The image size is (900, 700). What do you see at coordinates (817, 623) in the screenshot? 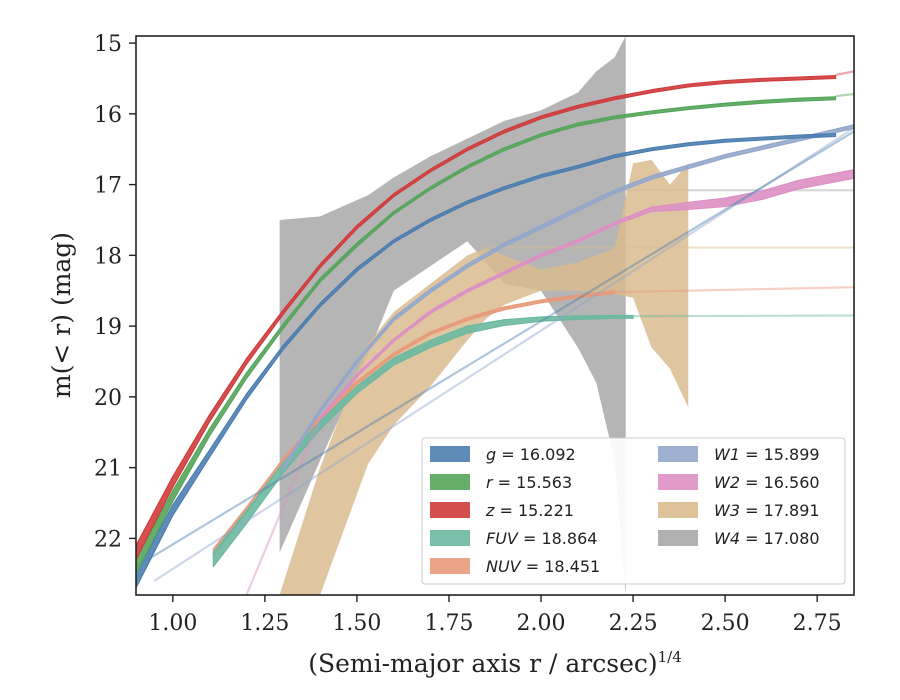
I see `x-tick-label: 2.75` at bounding box center [817, 623].